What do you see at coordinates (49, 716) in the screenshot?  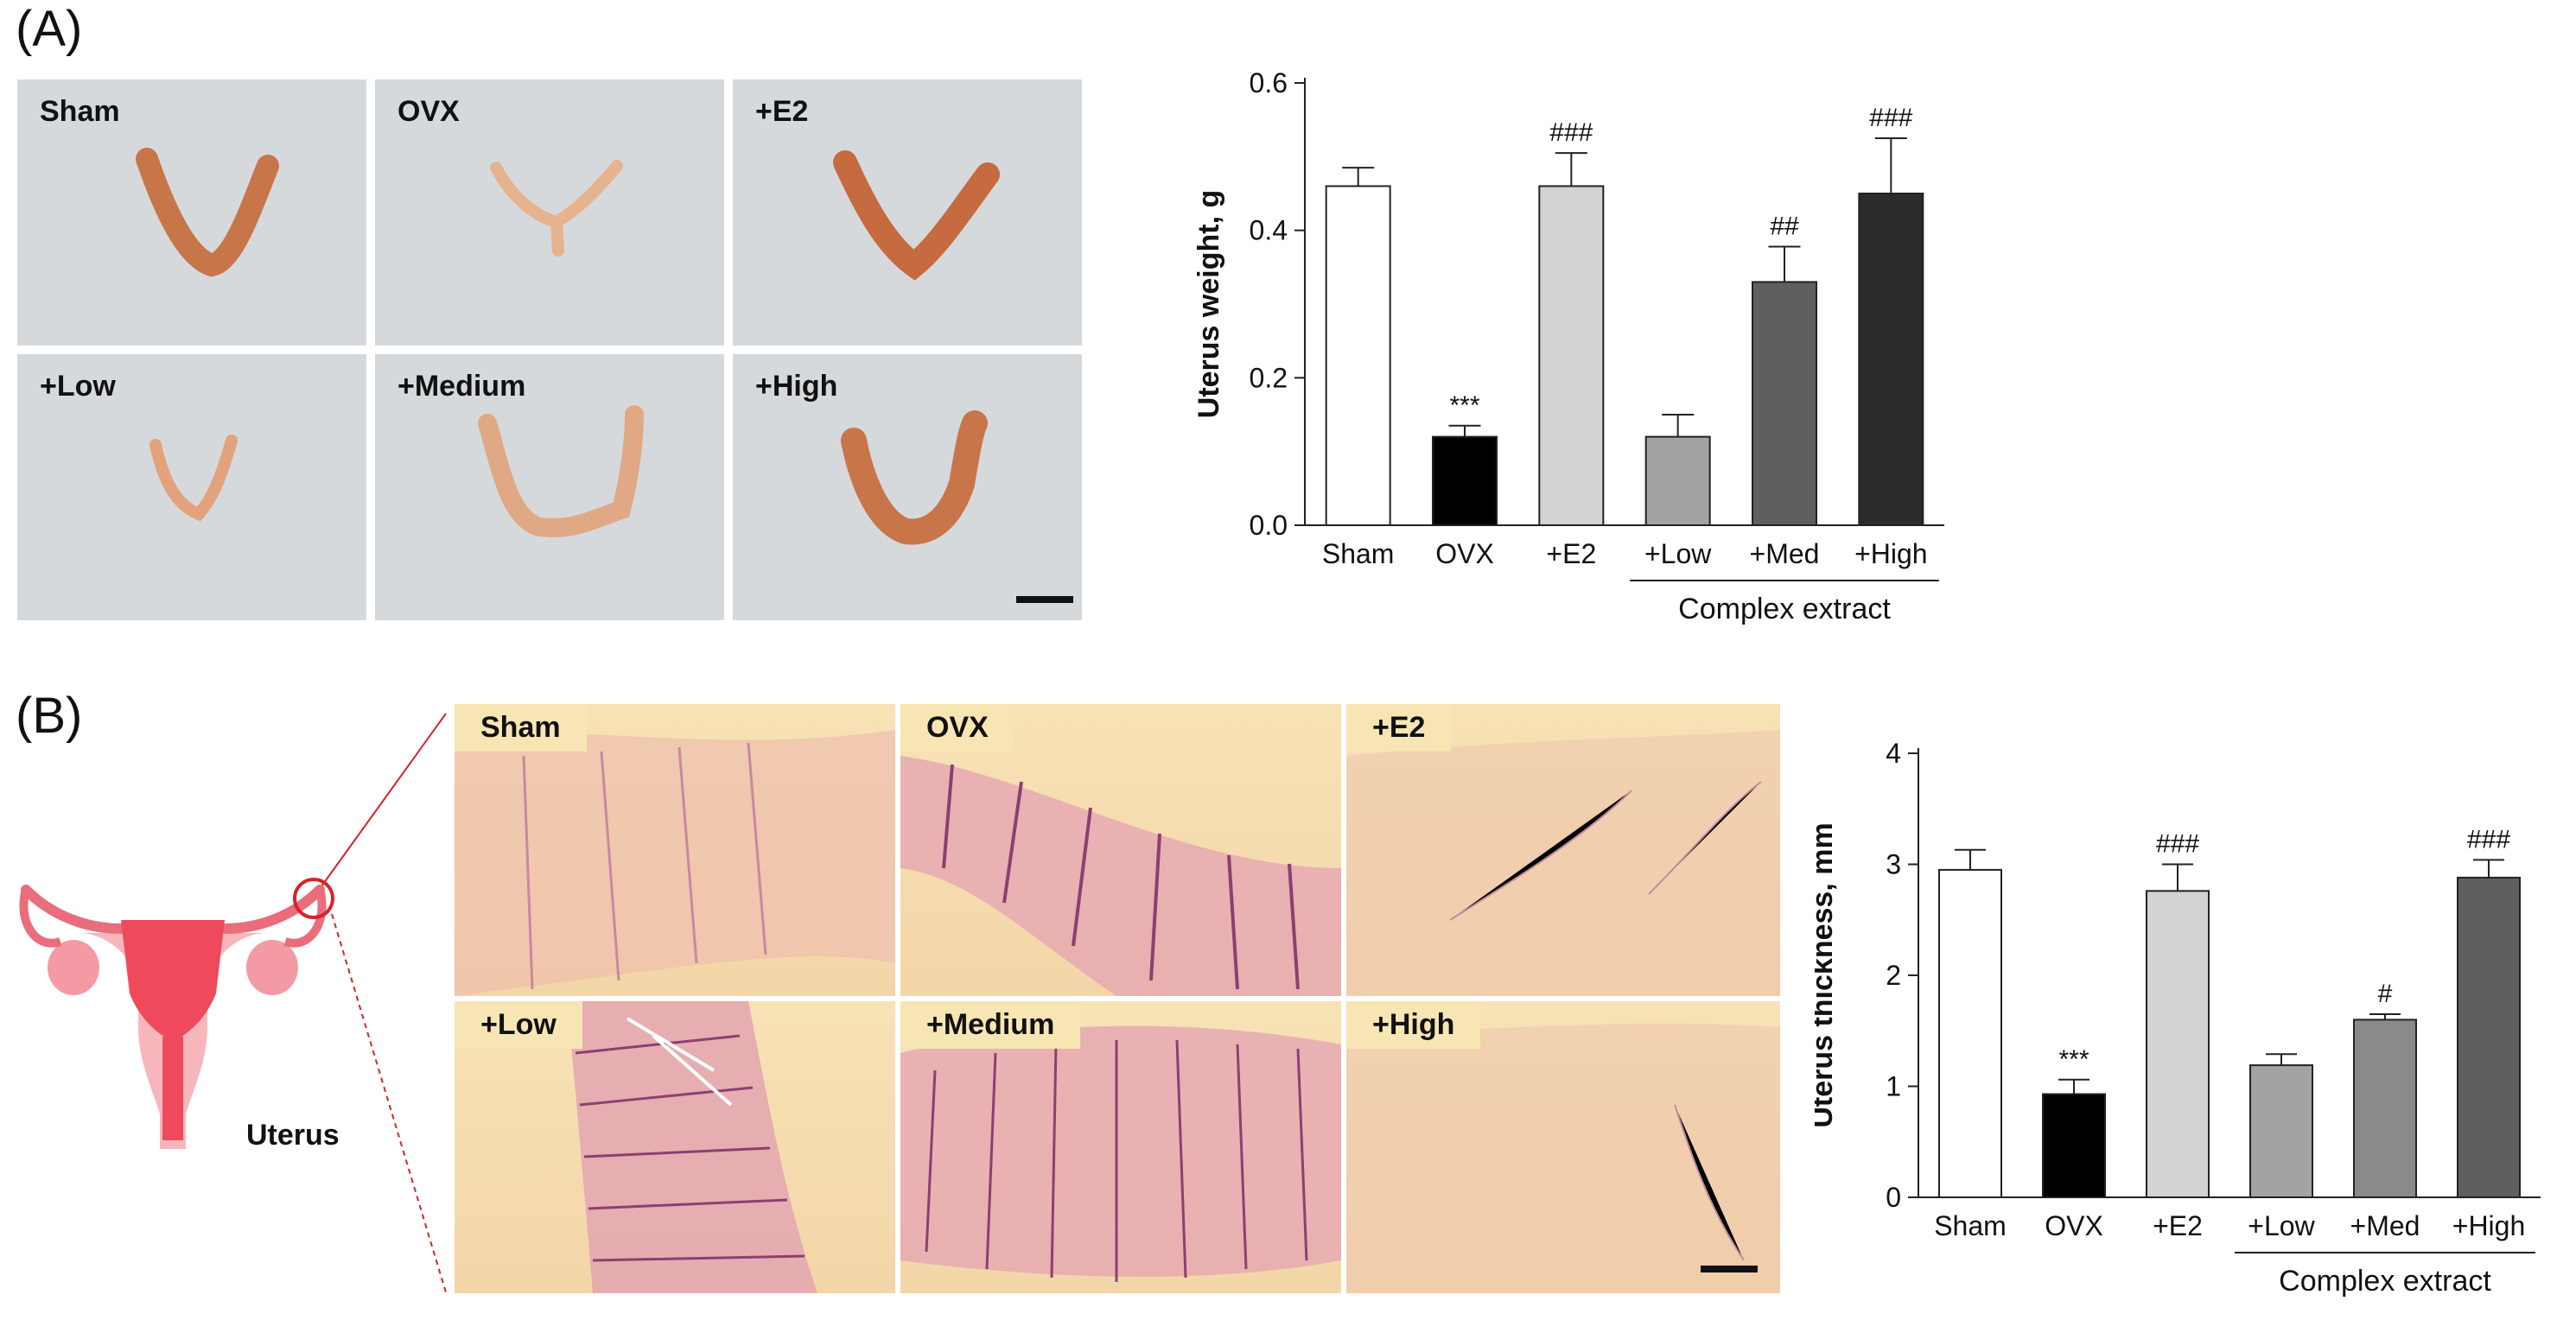 I see `panel-b-label: (B)` at bounding box center [49, 716].